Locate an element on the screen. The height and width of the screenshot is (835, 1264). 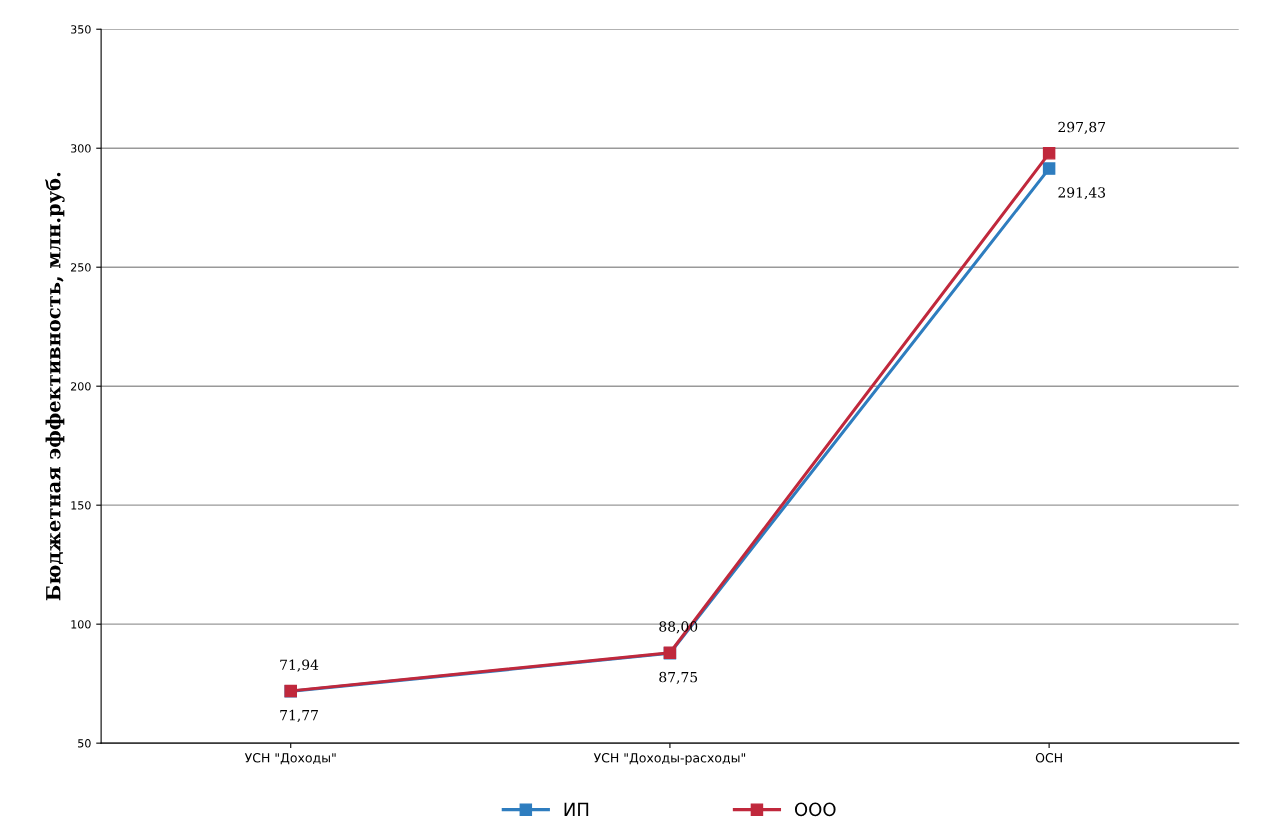
x-tick-label: УСН "Доходы-расходы" is located at coordinates (669, 759).